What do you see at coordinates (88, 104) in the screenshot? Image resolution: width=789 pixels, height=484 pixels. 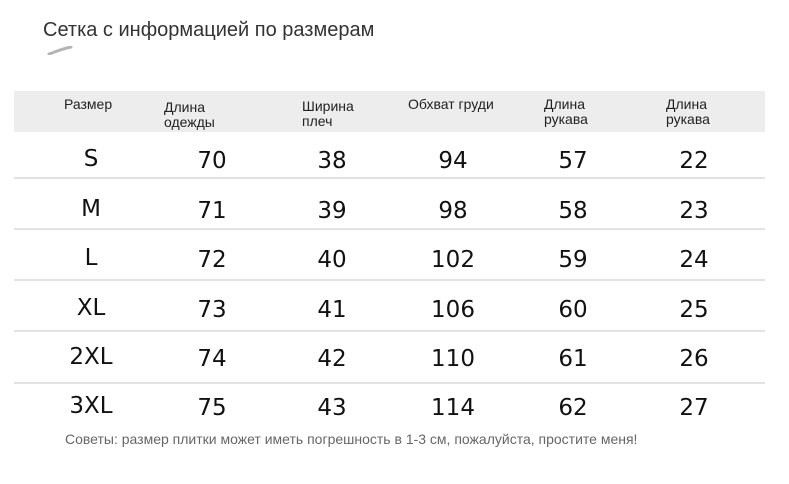 I see `header-size: Размер` at bounding box center [88, 104].